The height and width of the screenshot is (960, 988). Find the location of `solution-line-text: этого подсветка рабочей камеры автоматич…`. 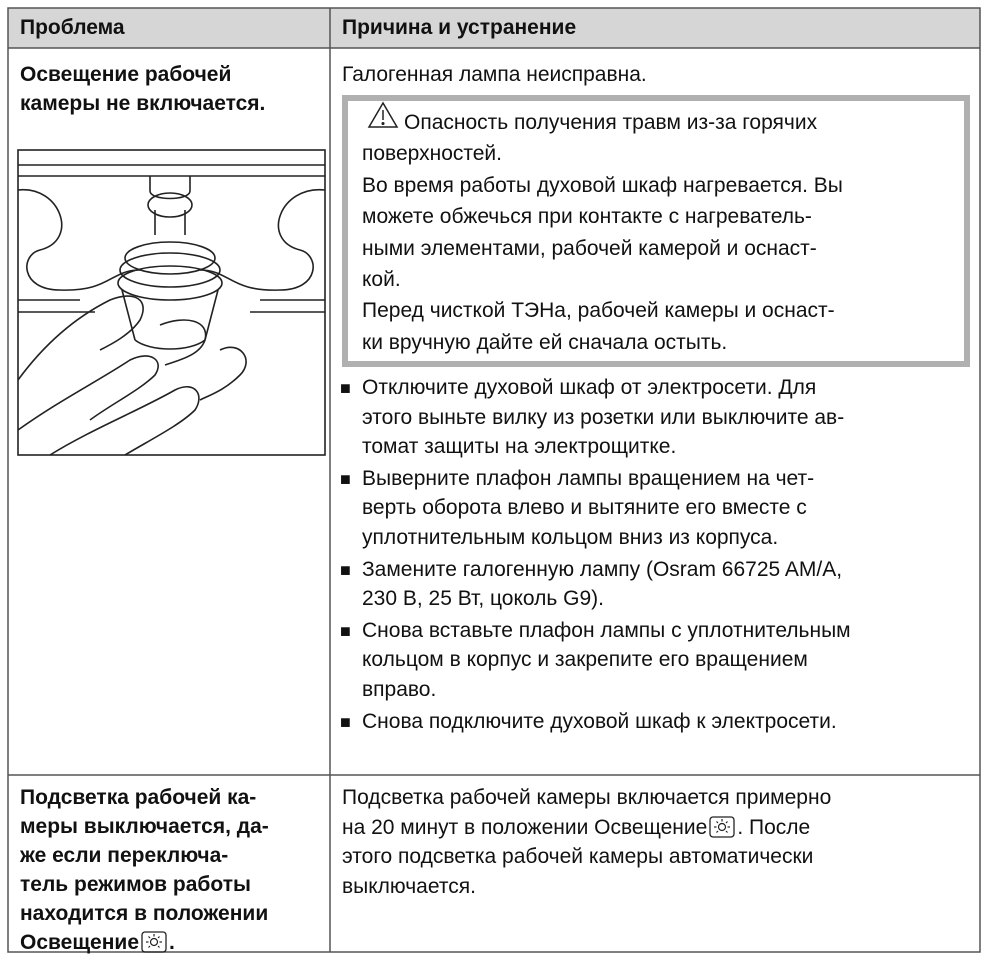

solution-line-text: этого подсветка рабочей камеры автоматич… is located at coordinates (578, 856).